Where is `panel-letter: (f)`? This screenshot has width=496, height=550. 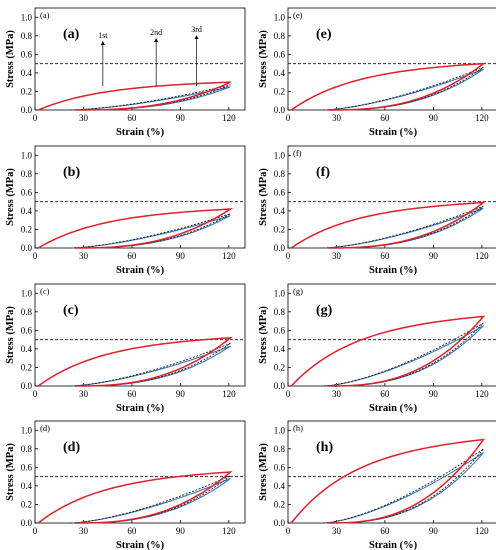
panel-letter: (f) is located at coordinates (323, 172).